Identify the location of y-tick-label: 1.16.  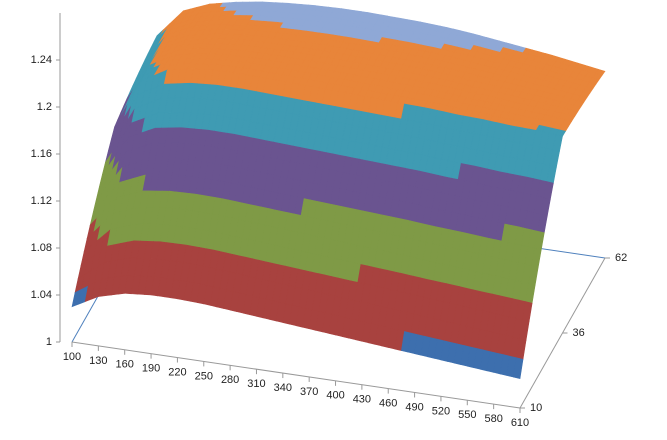
(41, 154).